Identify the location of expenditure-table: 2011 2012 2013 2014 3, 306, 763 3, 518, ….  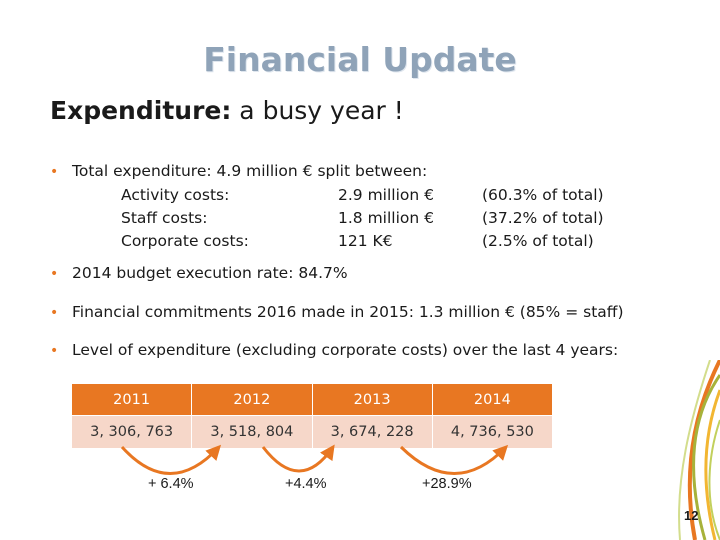
(312, 416).